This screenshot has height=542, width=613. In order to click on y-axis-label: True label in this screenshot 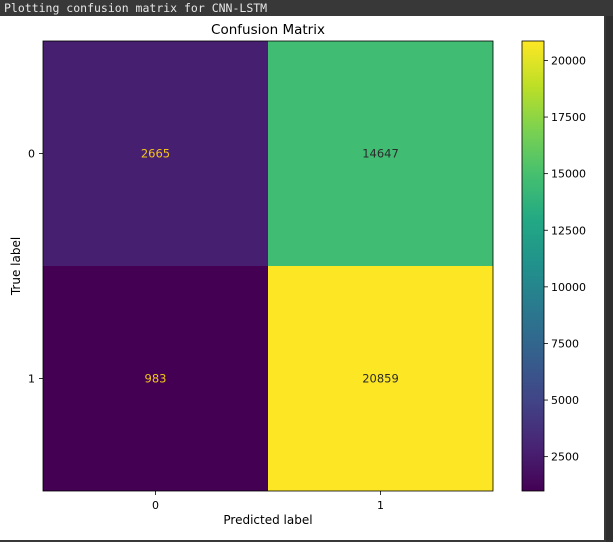, I will do `click(16, 266)`.